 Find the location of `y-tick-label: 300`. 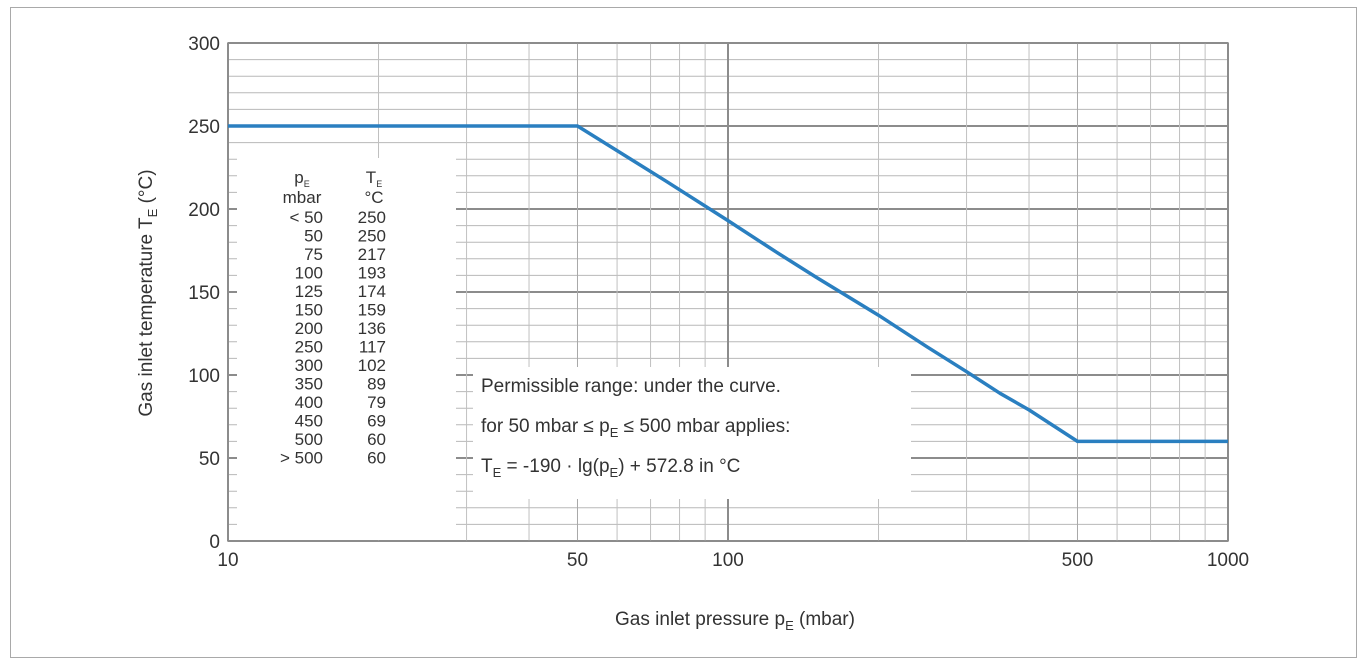

y-tick-label: 300 is located at coordinates (204, 44).